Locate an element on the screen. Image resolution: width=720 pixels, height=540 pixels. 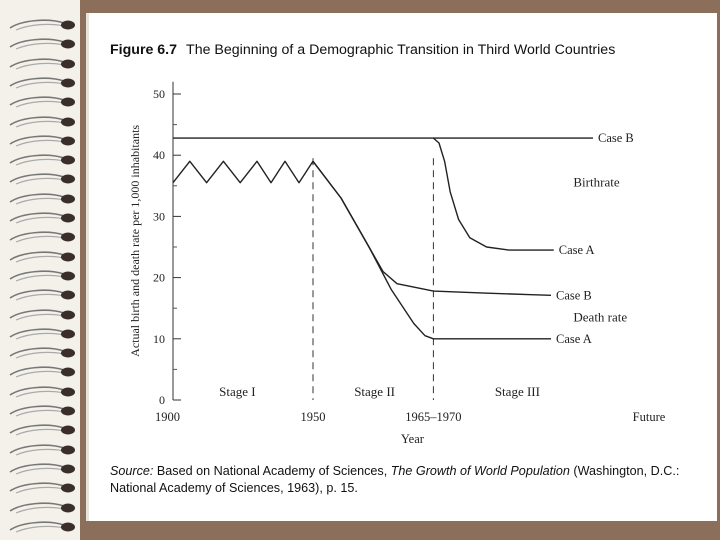
category-label: Death rate is located at coordinates (600, 316).